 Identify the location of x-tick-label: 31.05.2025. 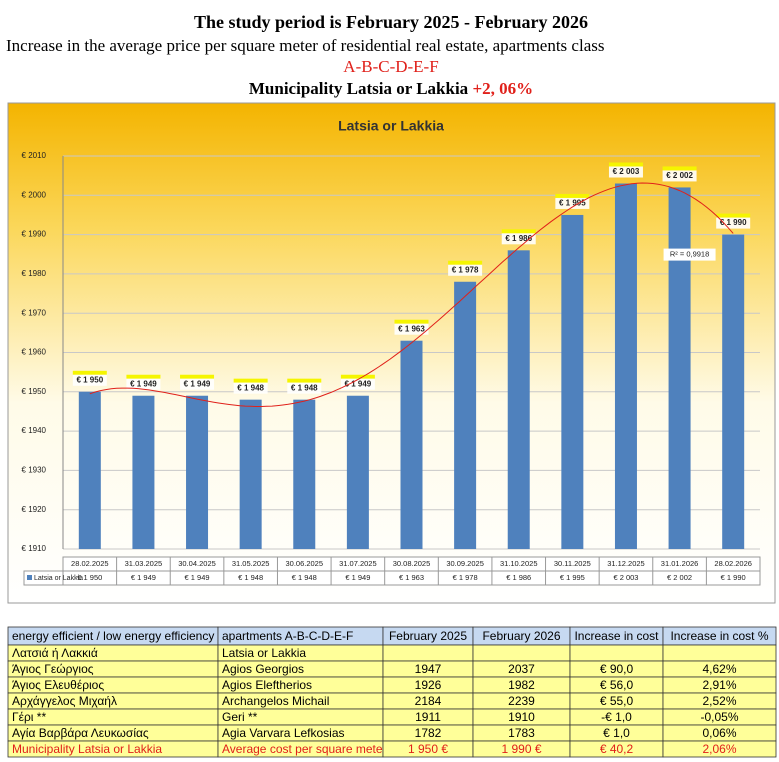
(251, 563).